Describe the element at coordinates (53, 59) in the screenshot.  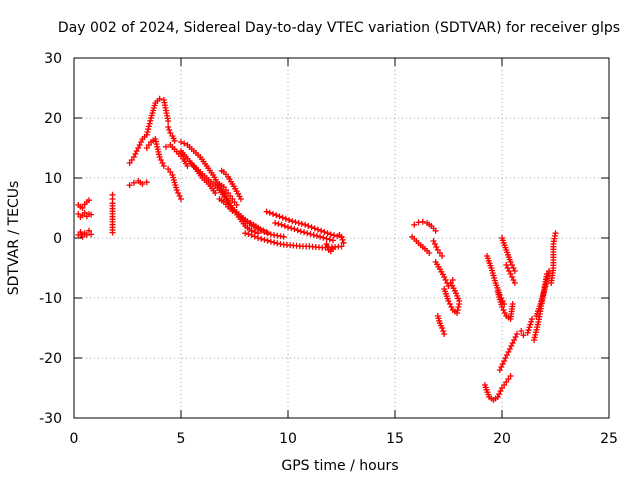
I see `y-tick-label: 30` at that location.